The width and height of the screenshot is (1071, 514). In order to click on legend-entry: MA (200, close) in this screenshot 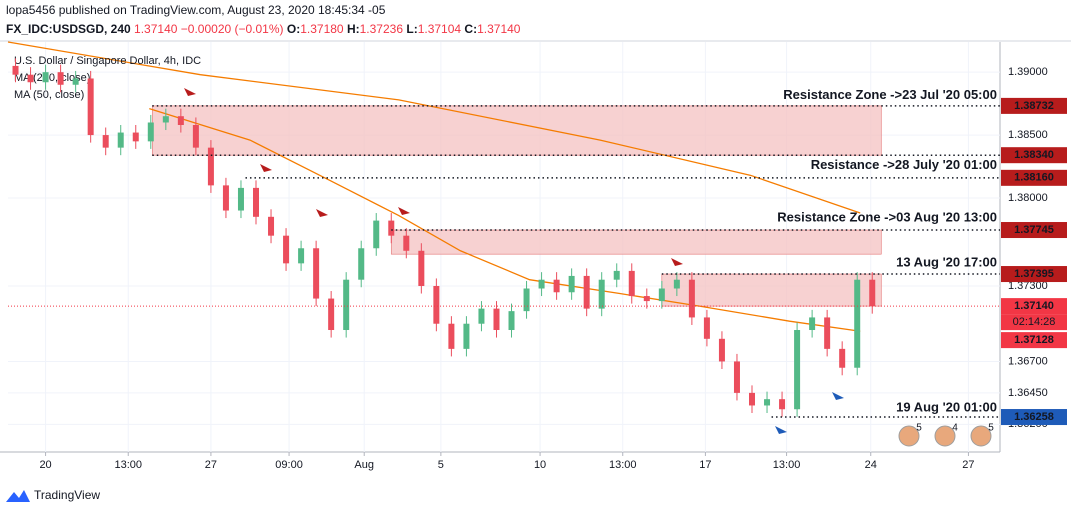, I will do `click(52, 78)`.